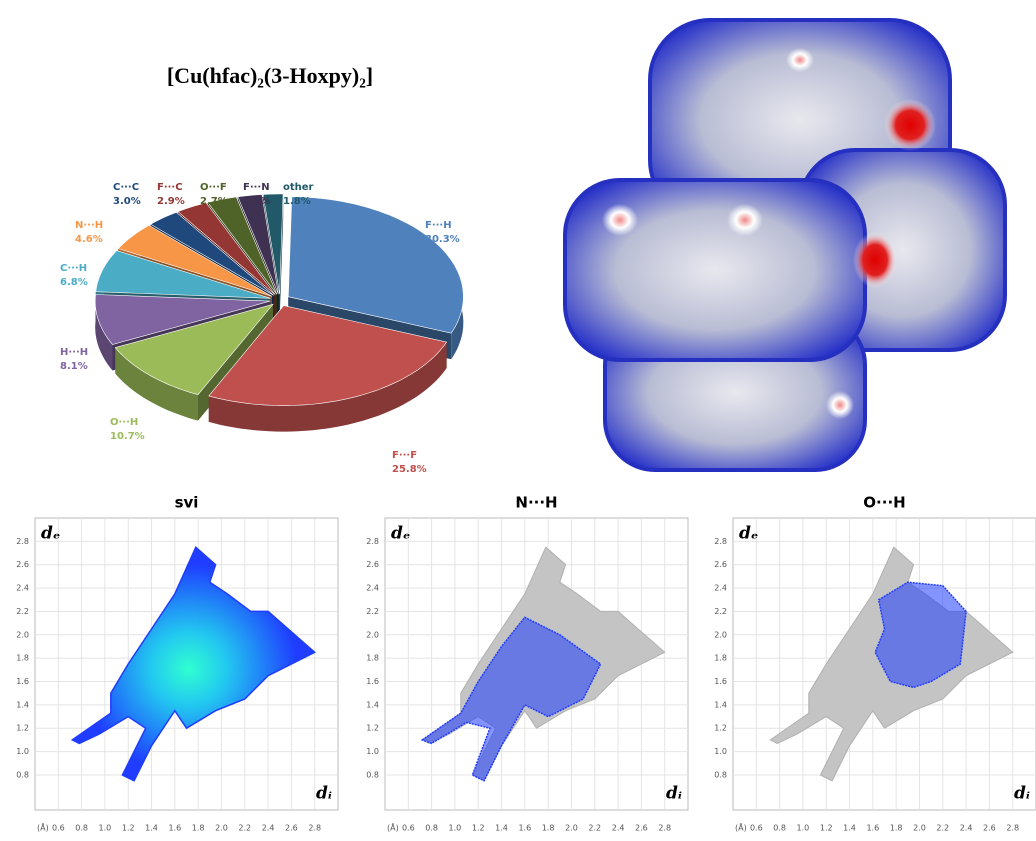 The image size is (1036, 841). What do you see at coordinates (884, 503) in the screenshot?
I see `panel-title: O···H` at bounding box center [884, 503].